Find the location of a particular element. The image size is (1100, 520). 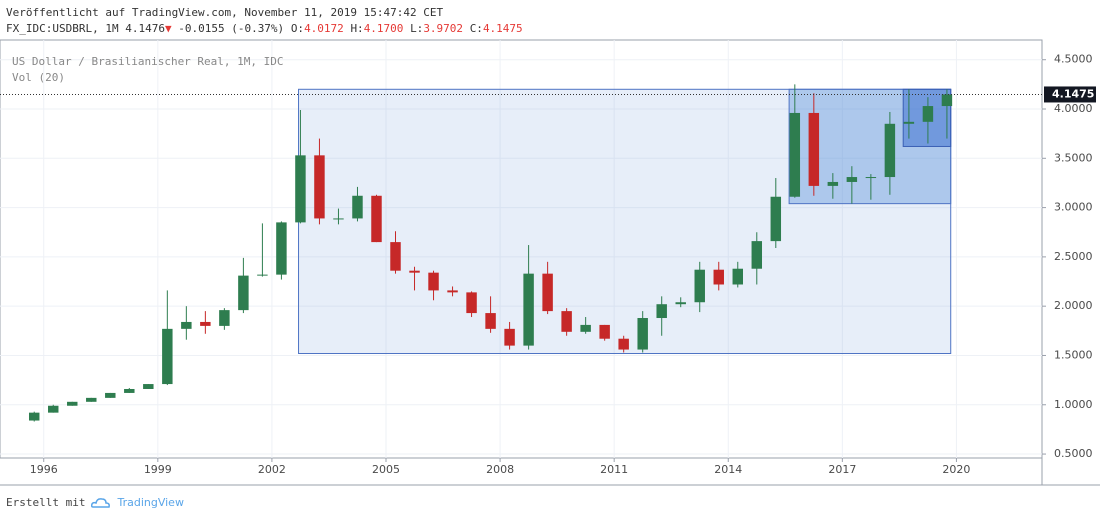

x-tick-label: 2014 is located at coordinates (728, 469).